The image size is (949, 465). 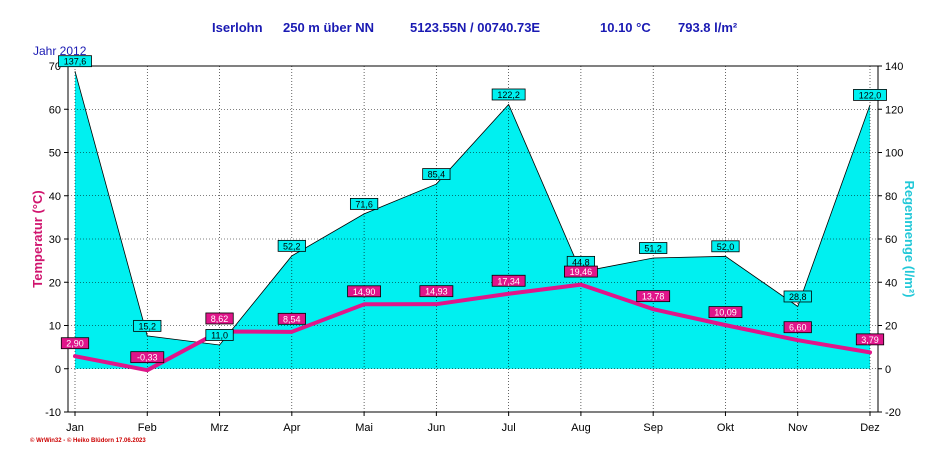 I want to click on rain-data-label: 52,0, so click(x=726, y=247).